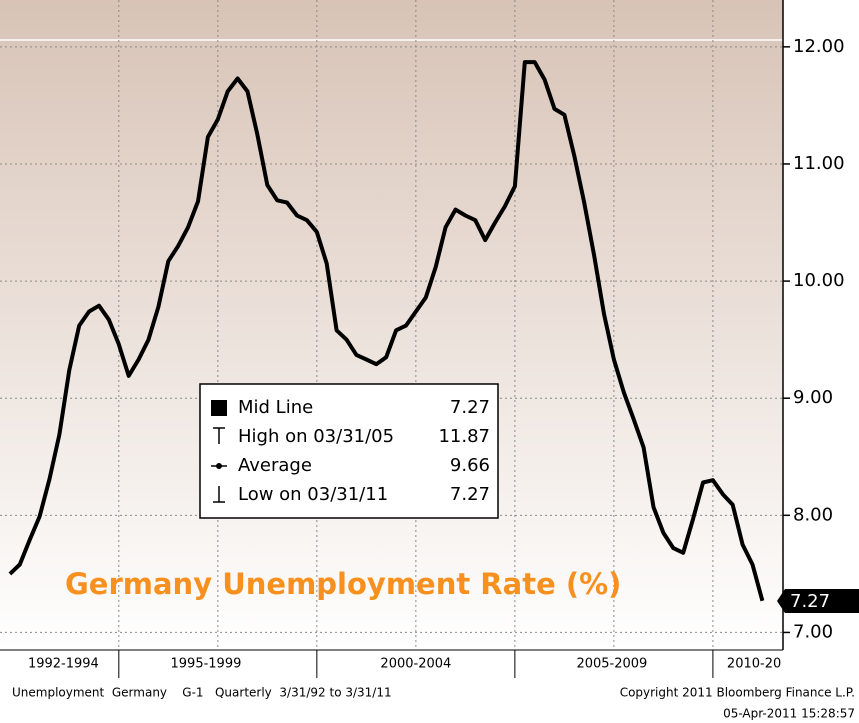 The width and height of the screenshot is (859, 723). What do you see at coordinates (819, 46) in the screenshot?
I see `y-tick-label: 12.00` at bounding box center [819, 46].